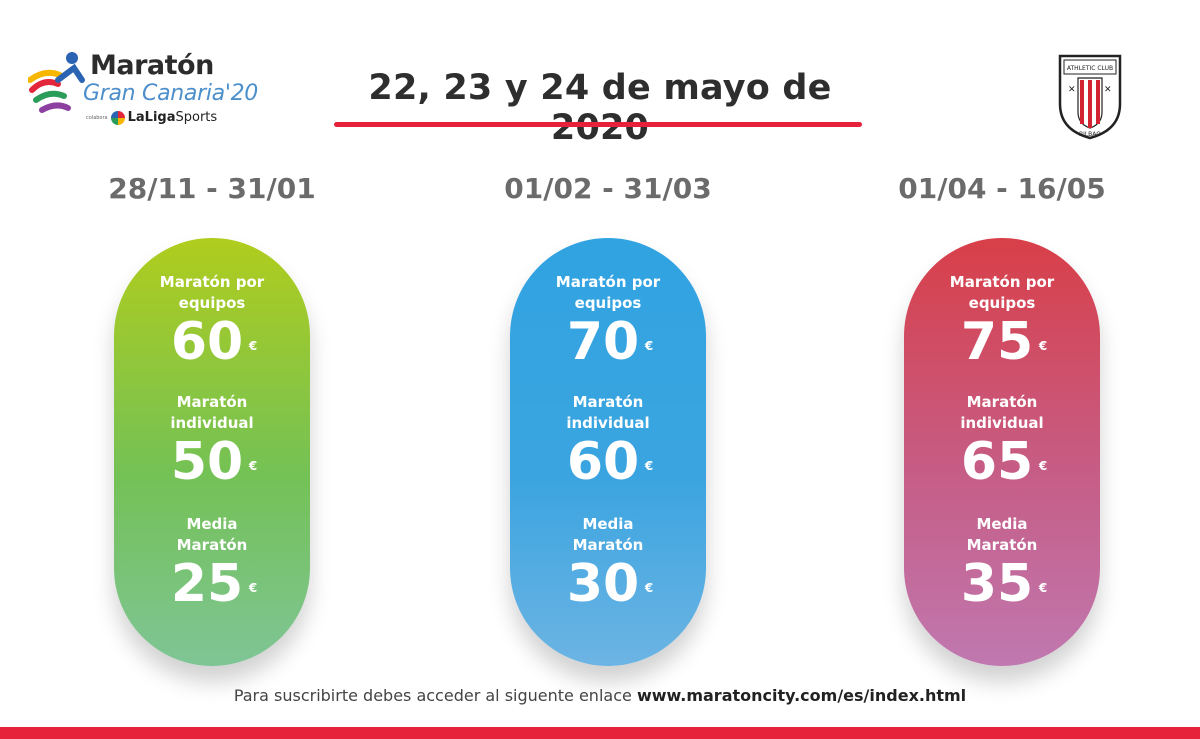 The image size is (1200, 739). I want to click on price-item-individual-marathon: Maratón individual 65 €, so click(1004, 442).